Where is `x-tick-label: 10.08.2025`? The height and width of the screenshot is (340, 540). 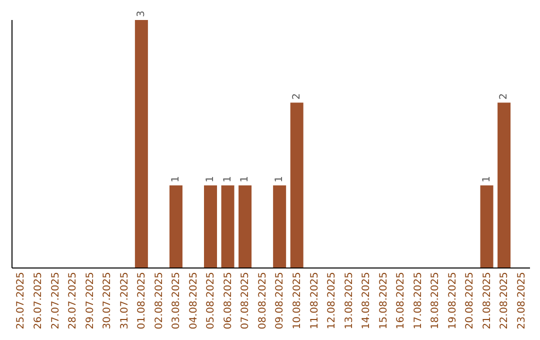 x-tick-label: 10.08.2025 is located at coordinates (297, 301).